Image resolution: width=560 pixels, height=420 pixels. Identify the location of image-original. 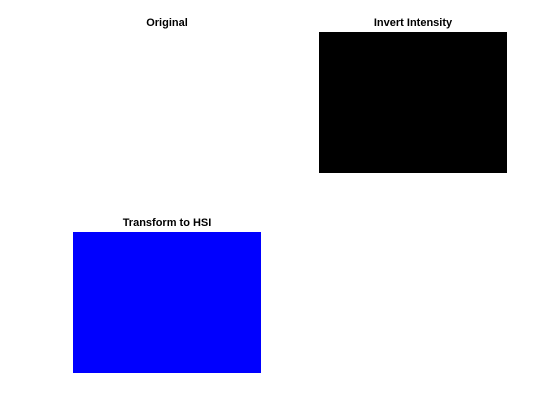
(167, 102).